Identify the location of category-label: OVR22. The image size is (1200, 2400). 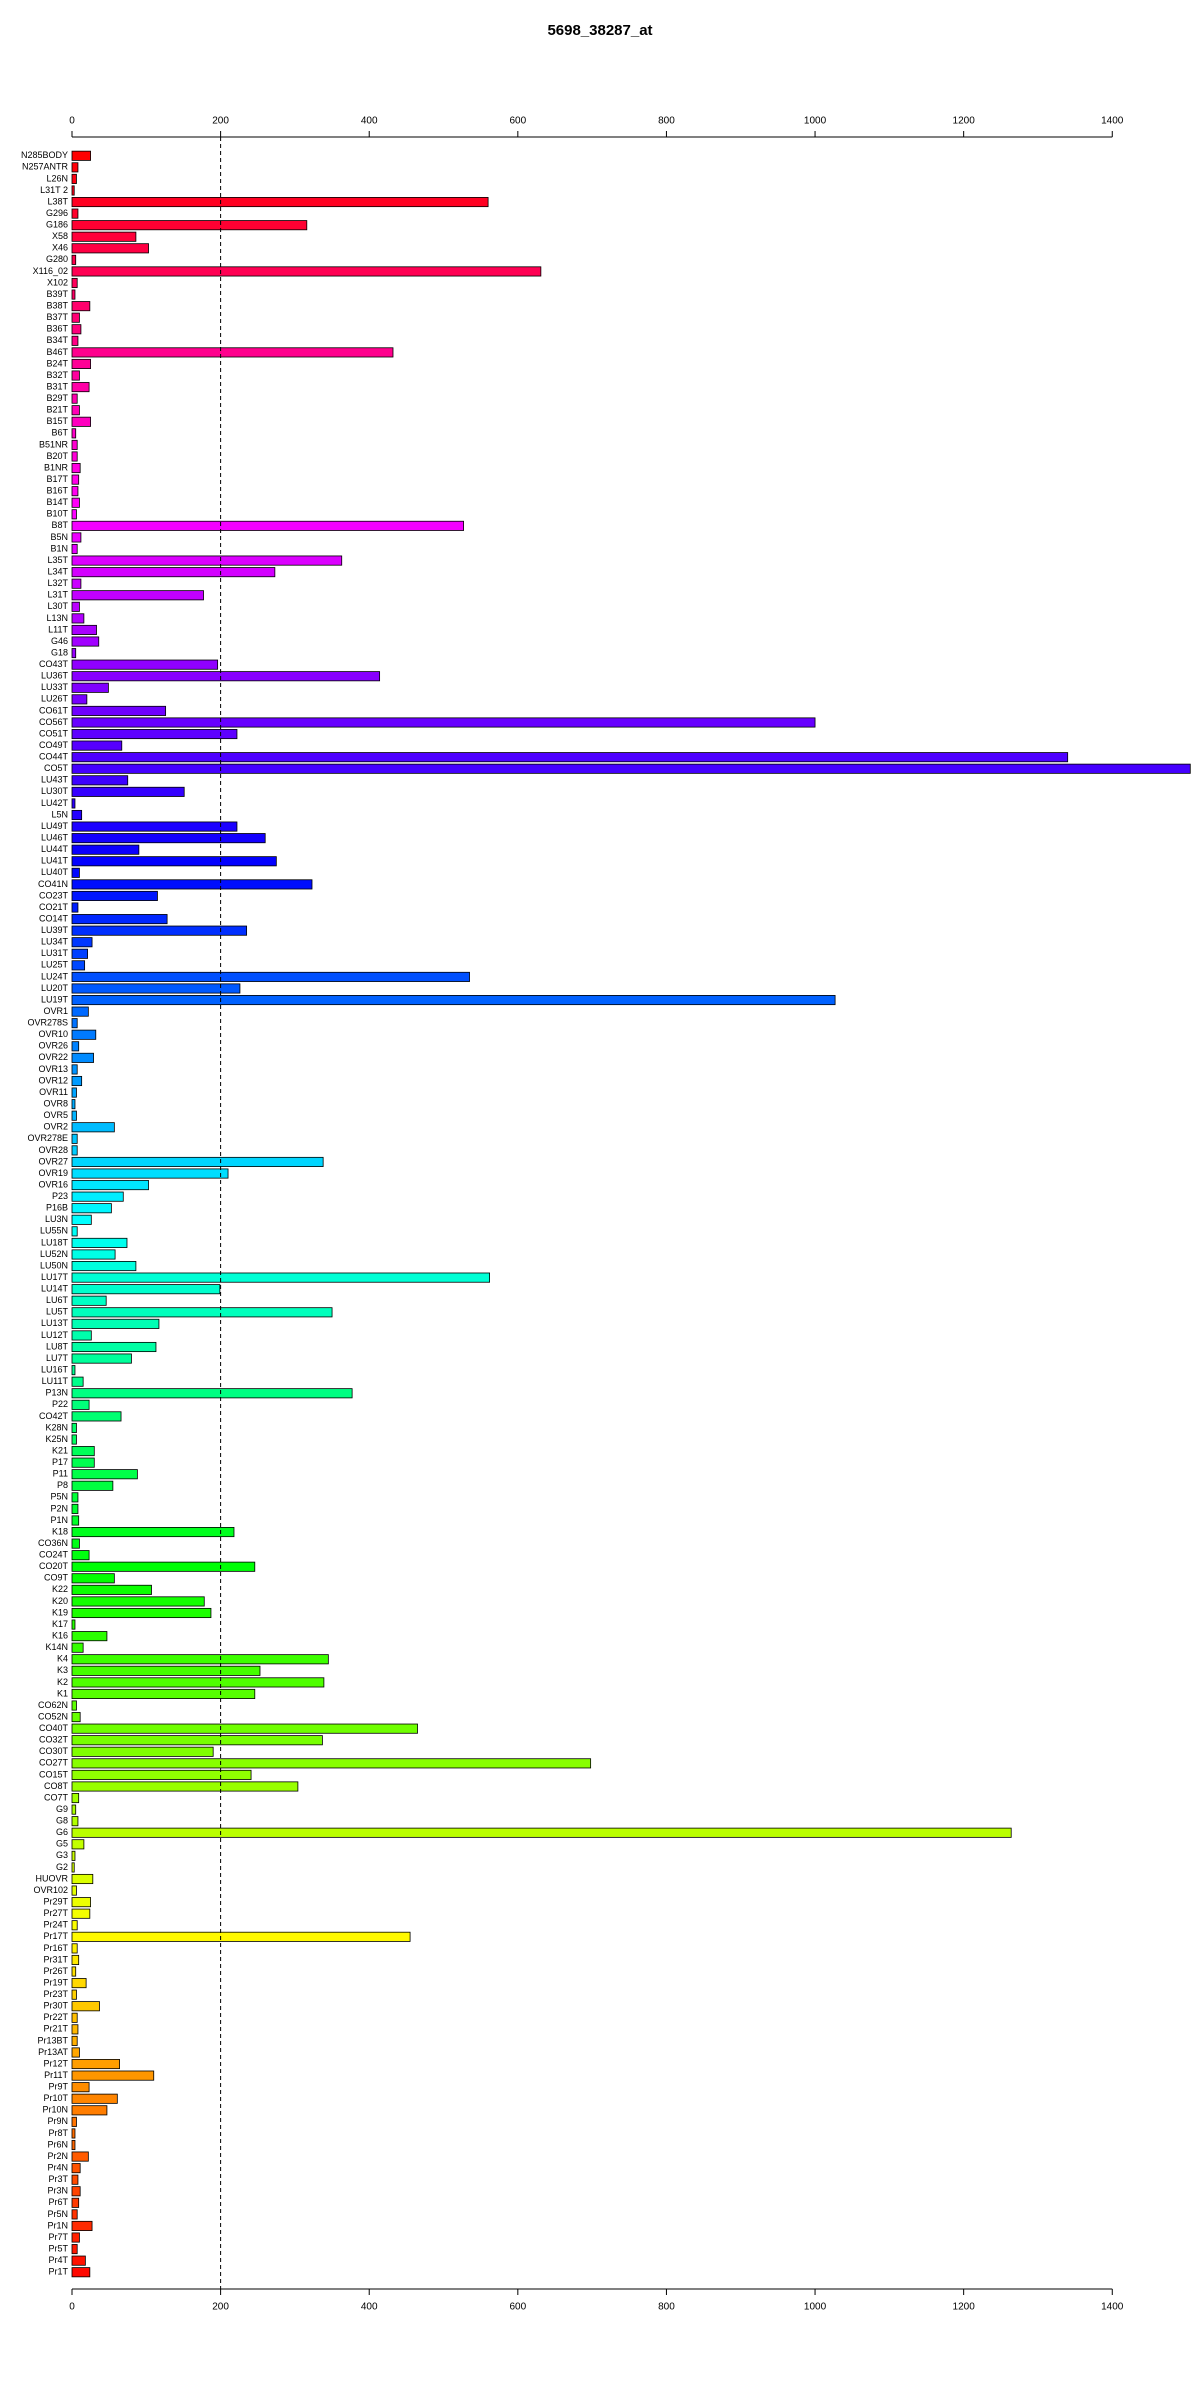
(53, 1057).